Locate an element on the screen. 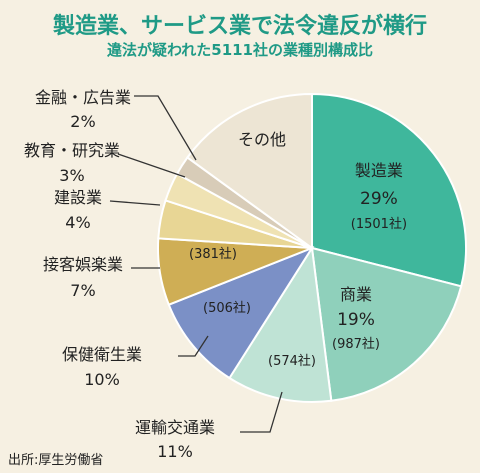  pie-slice-保健衛生業 is located at coordinates (241, 312).